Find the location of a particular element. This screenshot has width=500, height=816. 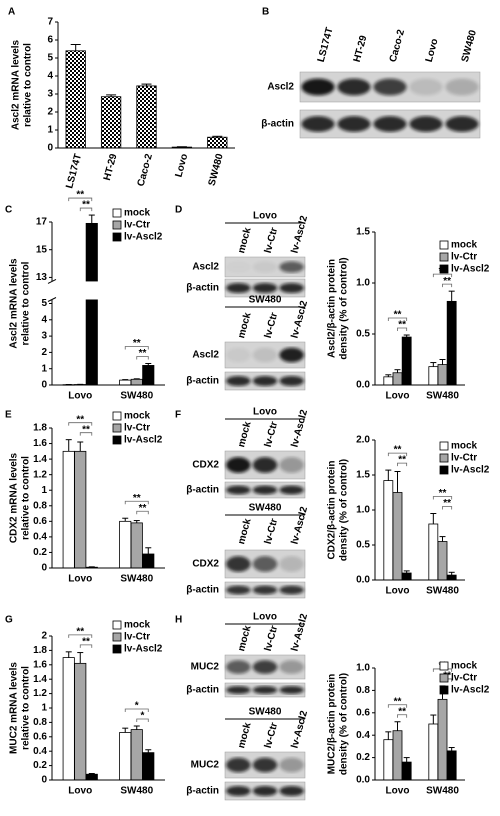

panel-letter: E is located at coordinates (8, 415).